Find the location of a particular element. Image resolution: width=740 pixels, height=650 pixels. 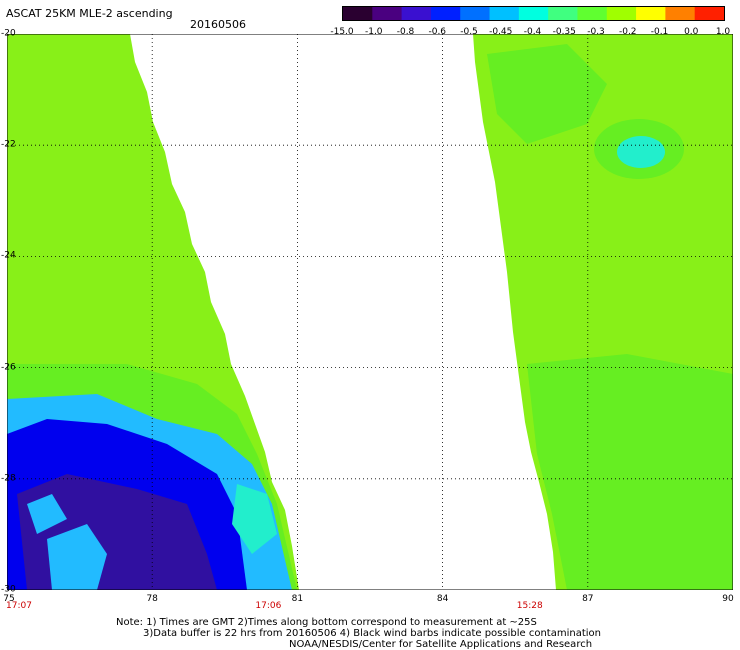

time-label: 17:06 is located at coordinates (268, 606).